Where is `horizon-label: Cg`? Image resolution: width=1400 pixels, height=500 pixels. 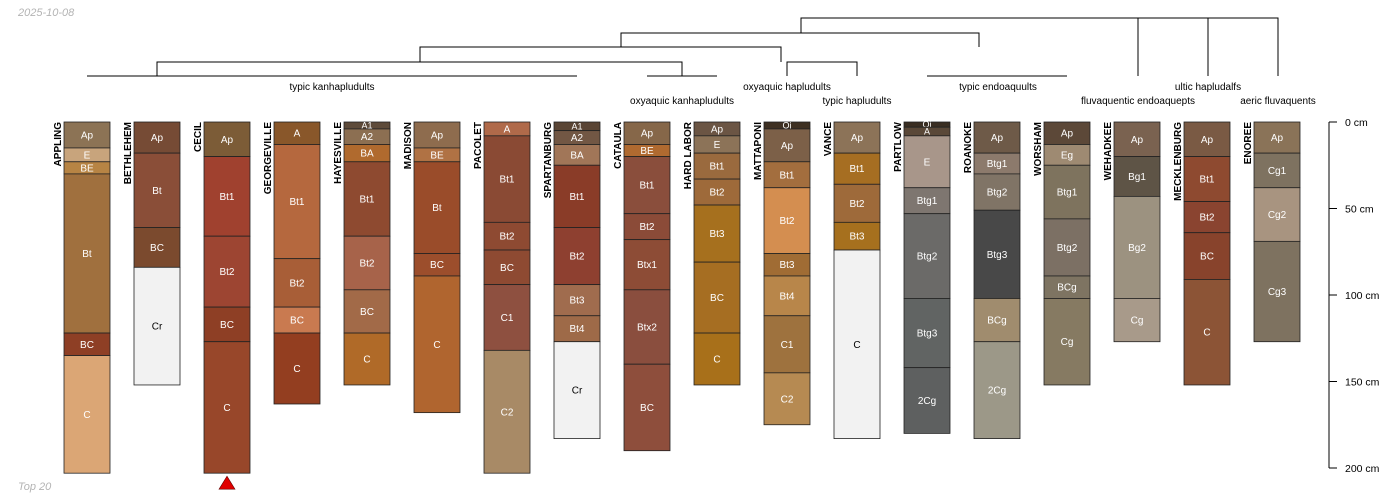 horizon-label: Cg is located at coordinates (1067, 342).